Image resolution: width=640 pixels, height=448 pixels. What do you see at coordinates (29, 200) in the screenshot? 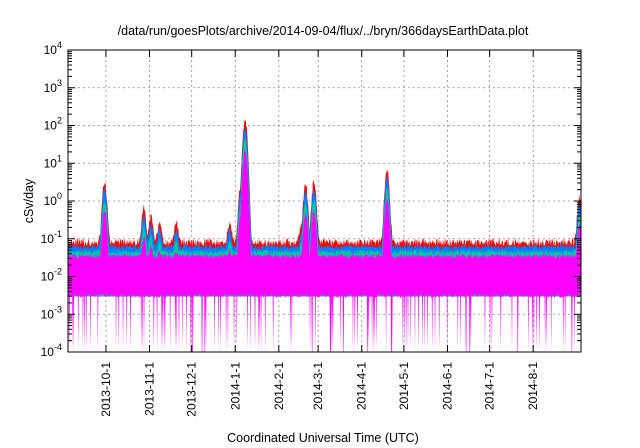
I see `y-axis-label: cSv/day` at bounding box center [29, 200].